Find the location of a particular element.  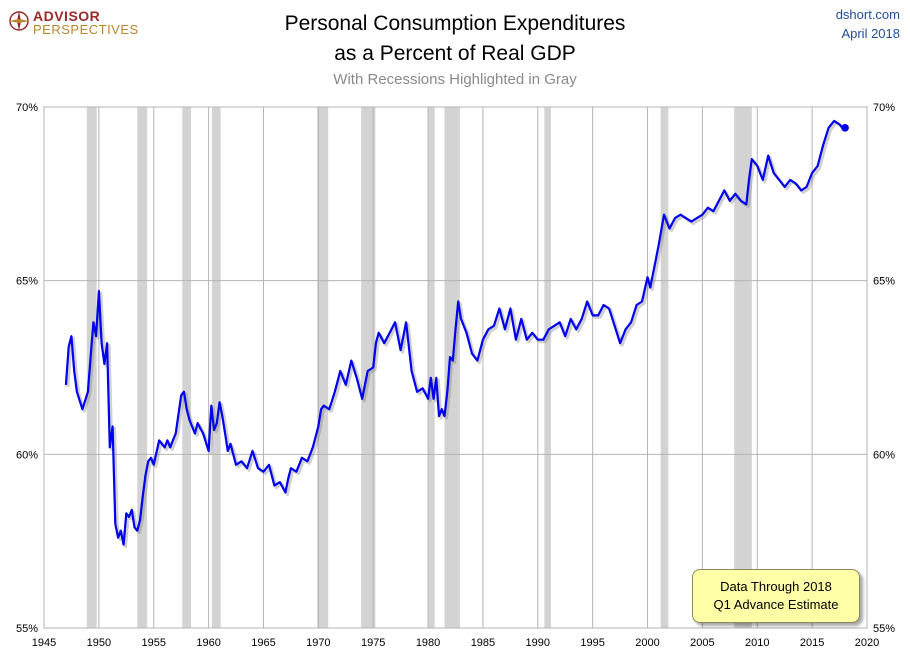

y-tick-label-right: 65% is located at coordinates (884, 282).